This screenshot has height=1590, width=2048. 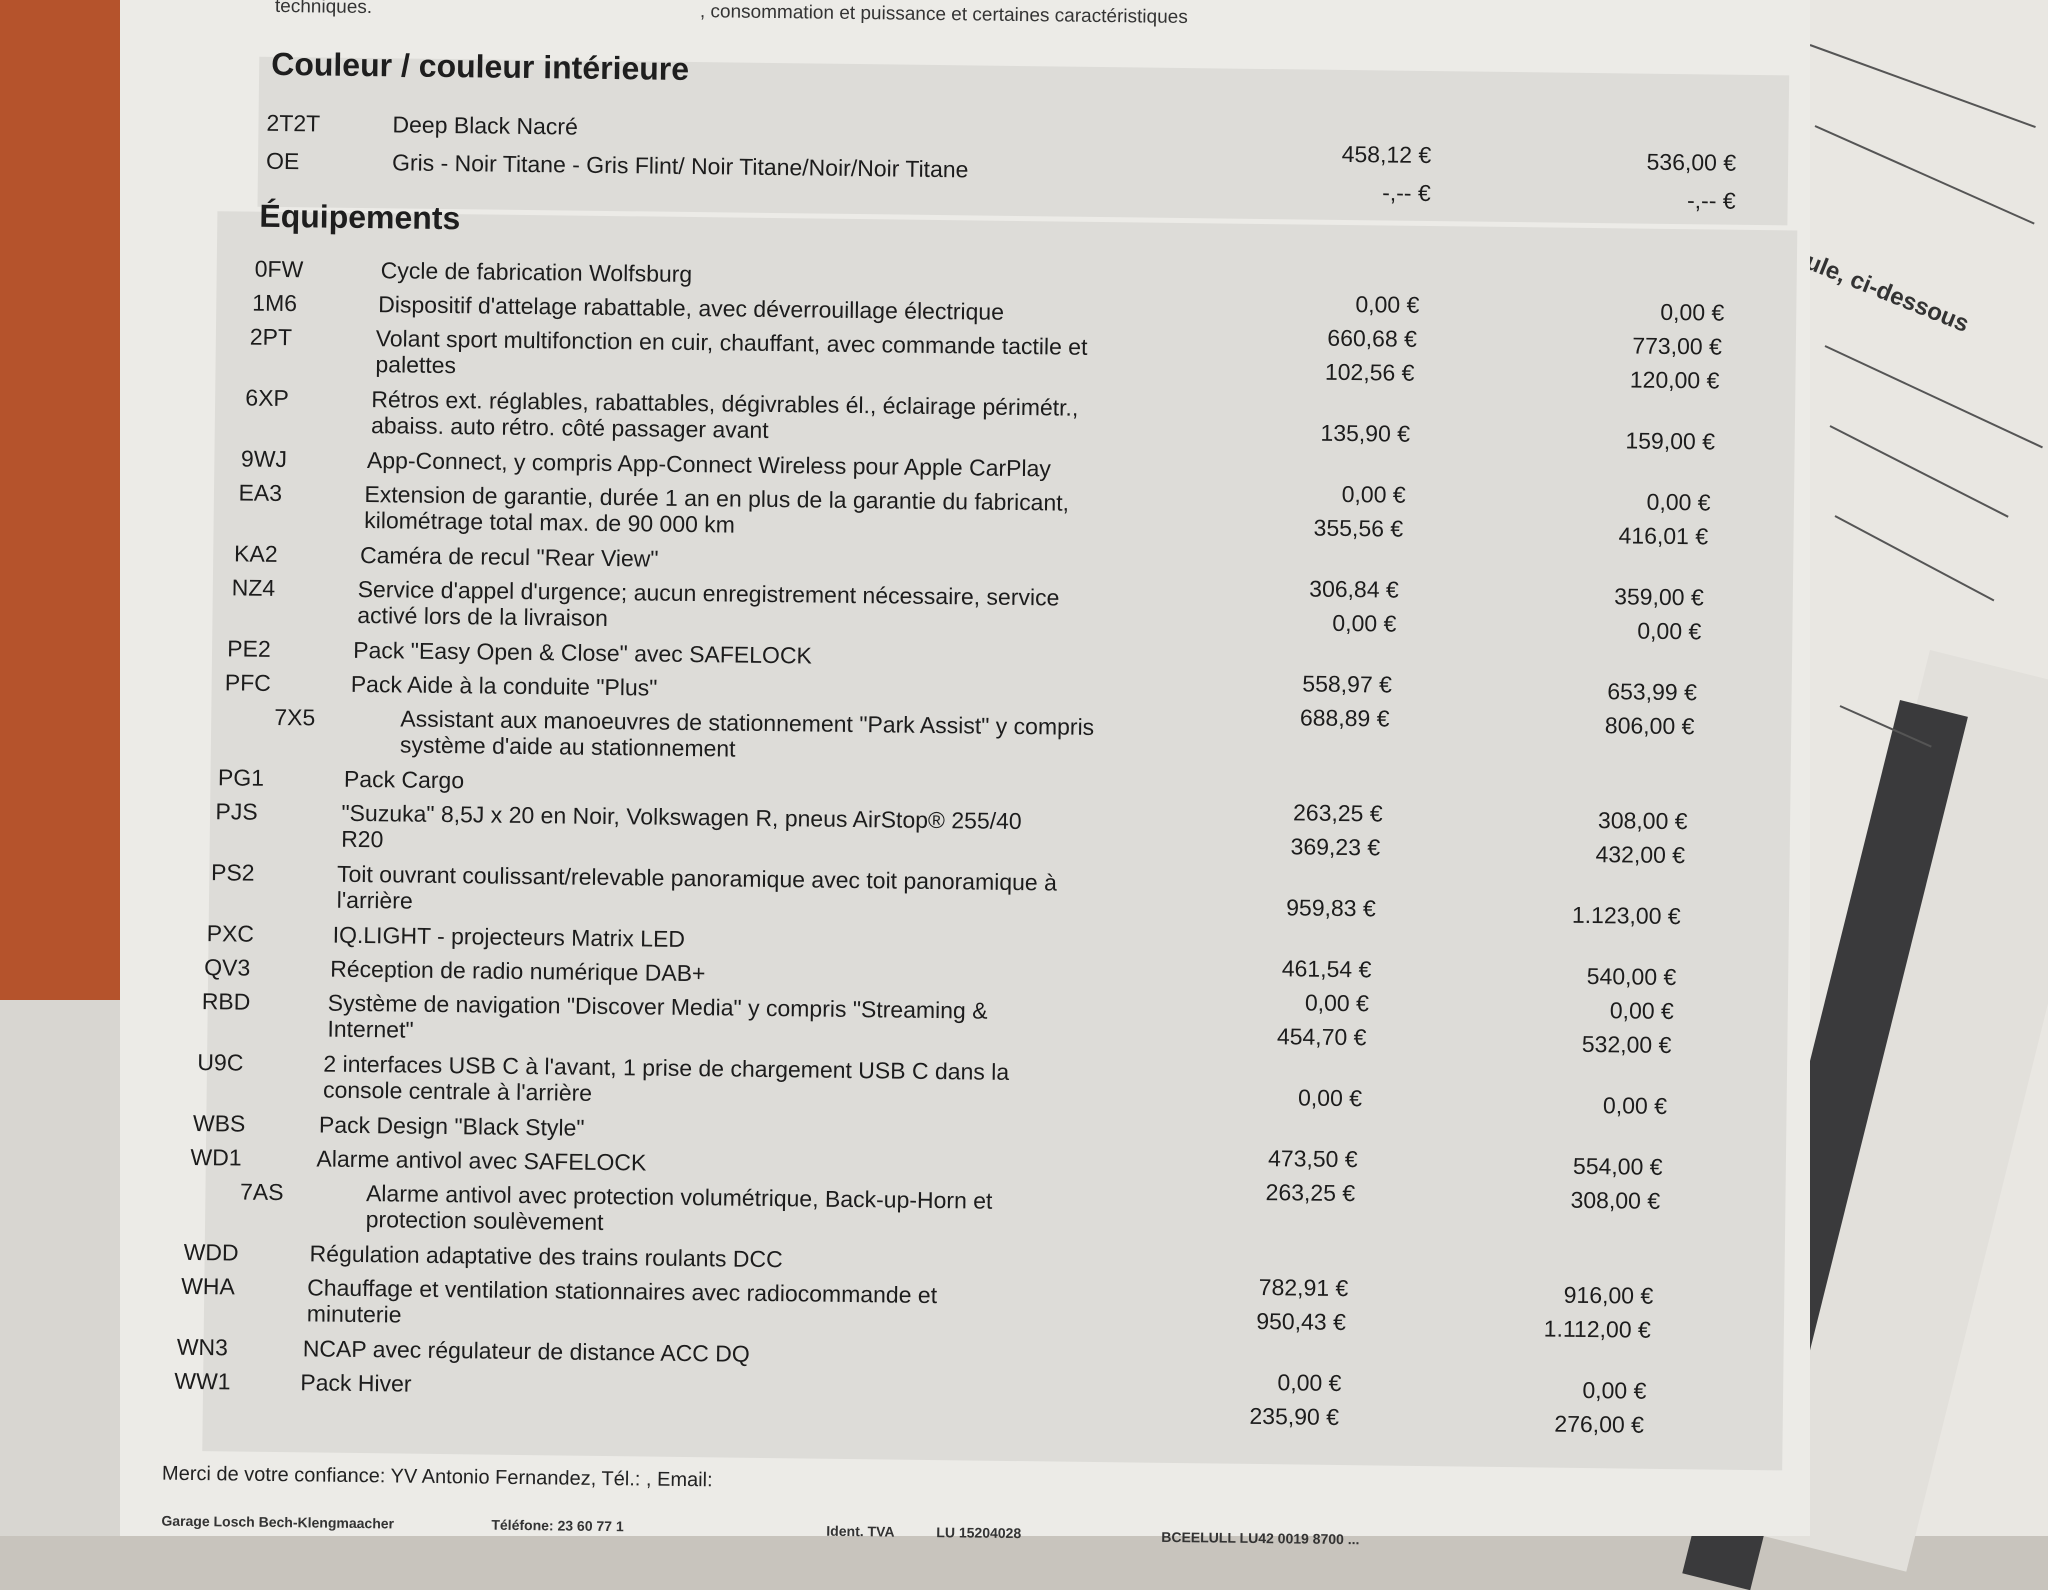 I want to click on item-net-price: 454,70 €, so click(x=1321, y=1037).